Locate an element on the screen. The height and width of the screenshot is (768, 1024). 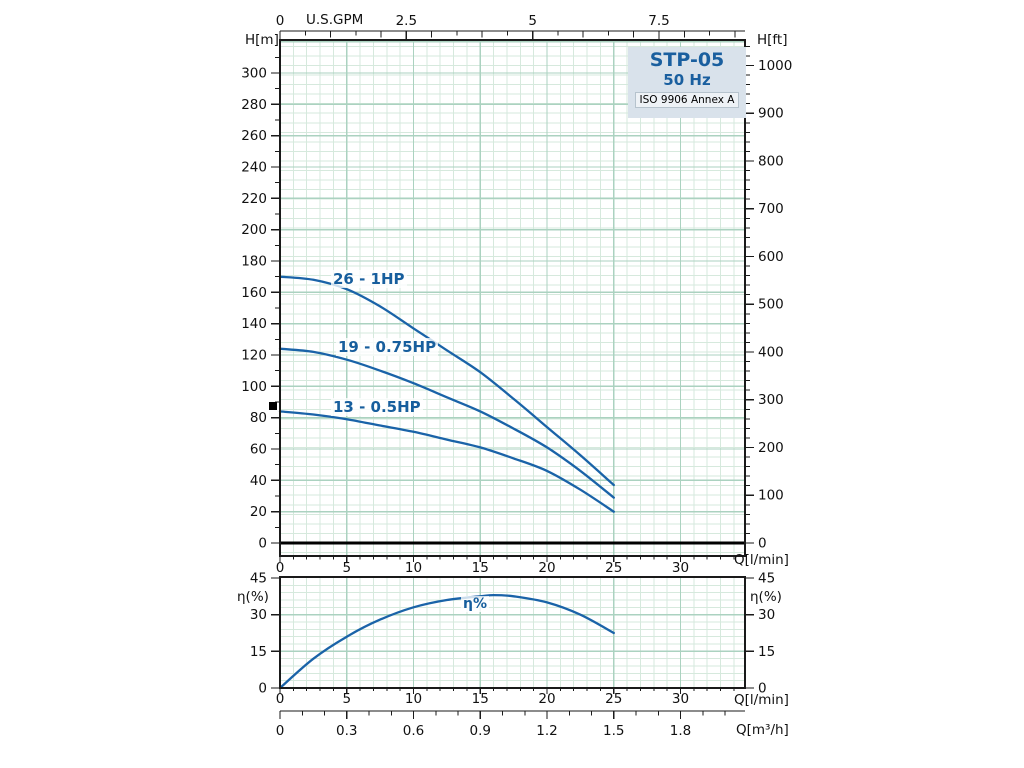
gpm-tick-label: 5 is located at coordinates (532, 21).